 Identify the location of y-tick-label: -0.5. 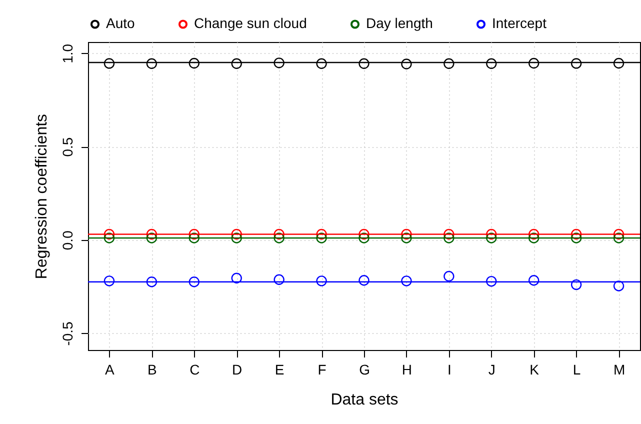
(68, 333).